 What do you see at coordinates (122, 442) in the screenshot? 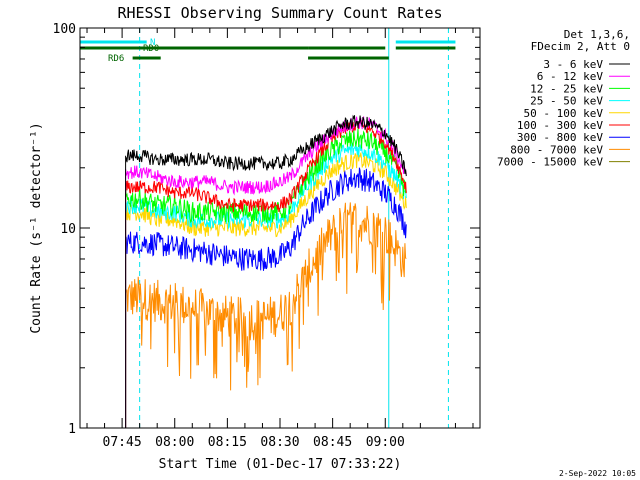
I see `x-tick-label-0: 07:45` at bounding box center [122, 442].